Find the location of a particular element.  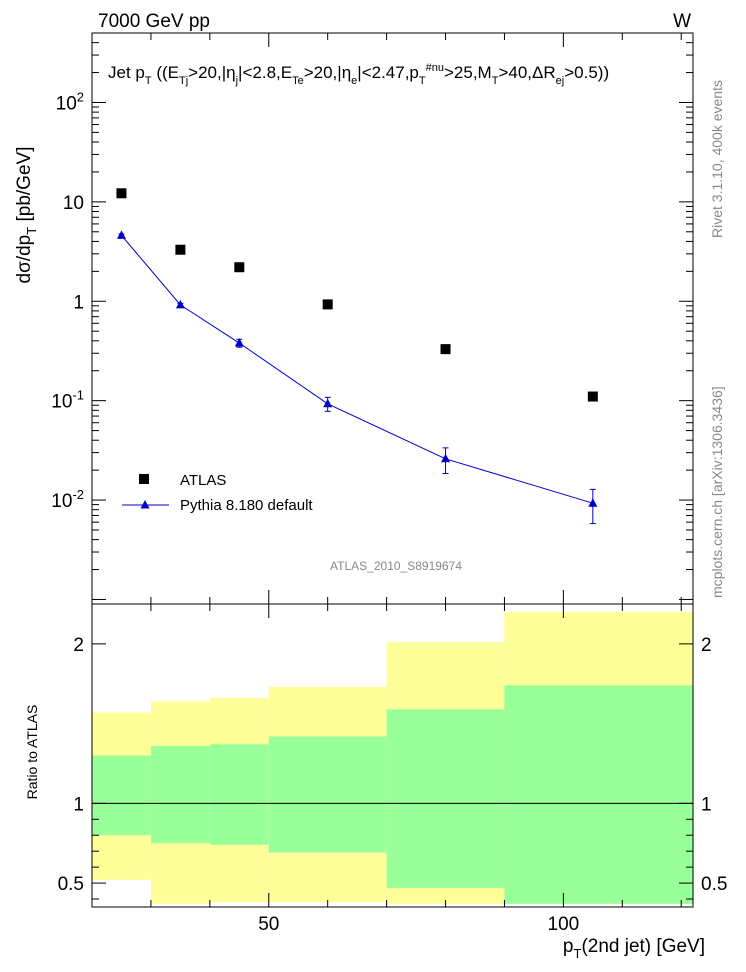

y-tick-label: 10⁻¹ is located at coordinates (67, 400).